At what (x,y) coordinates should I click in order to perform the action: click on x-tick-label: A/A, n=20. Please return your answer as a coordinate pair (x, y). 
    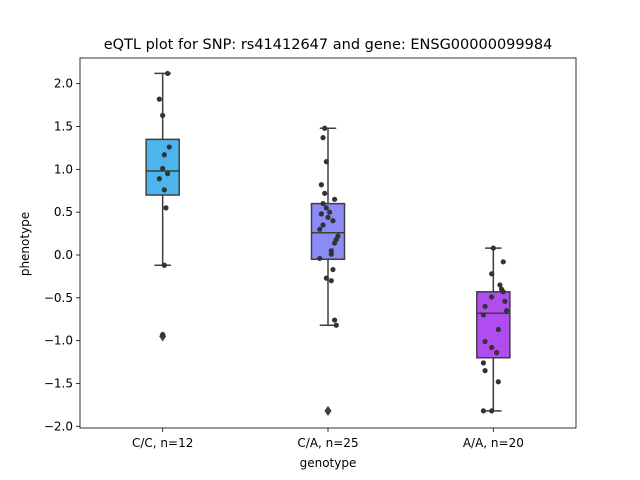
    Looking at the image, I should click on (493, 443).